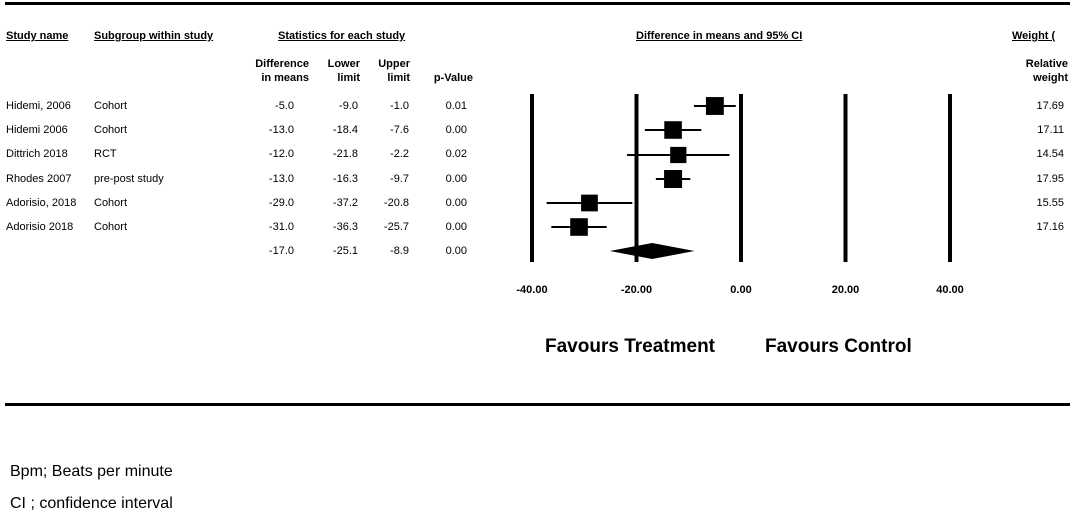 This screenshot has height=524, width=1072. I want to click on subheader-pvalue: p-Value, so click(453, 78).